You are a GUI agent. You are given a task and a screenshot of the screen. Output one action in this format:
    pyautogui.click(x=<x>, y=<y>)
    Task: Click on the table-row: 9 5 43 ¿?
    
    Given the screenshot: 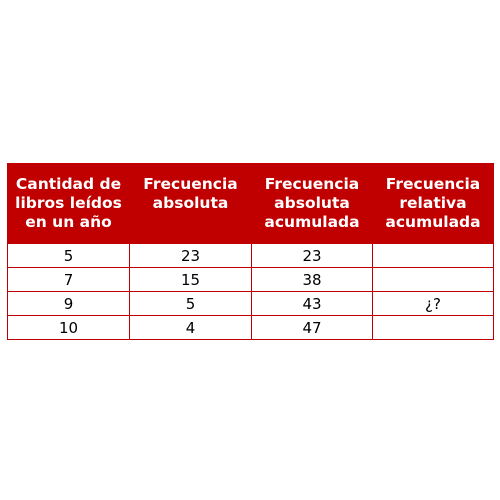 What is the action you would take?
    pyautogui.click(x=250, y=303)
    